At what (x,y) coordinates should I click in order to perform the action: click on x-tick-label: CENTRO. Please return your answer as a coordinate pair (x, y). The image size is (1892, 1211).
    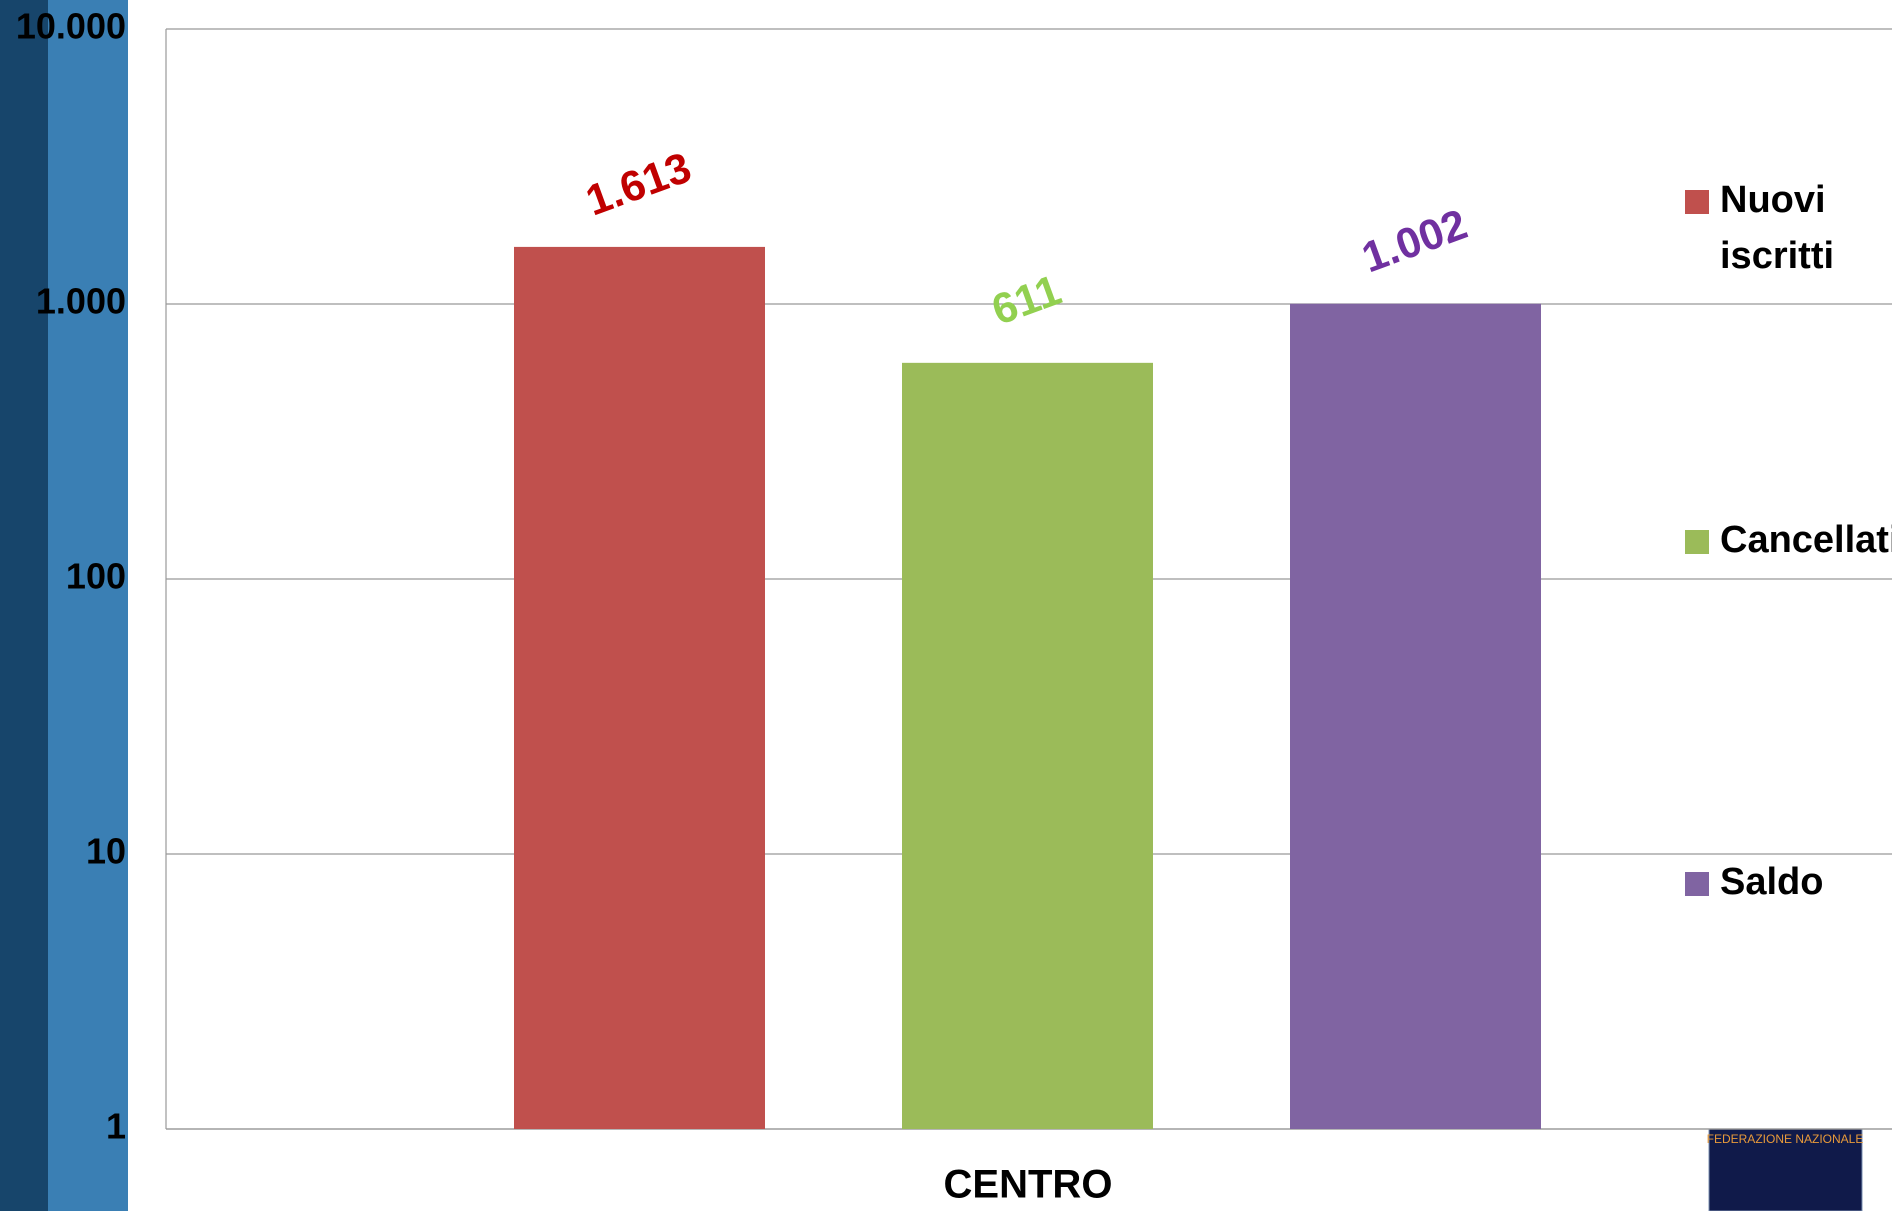
    Looking at the image, I should click on (1028, 1185).